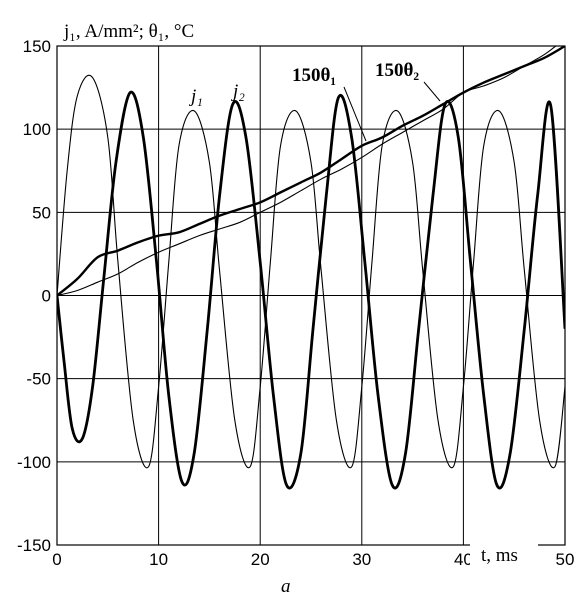  I want to click on series-label-j1: j₁, so click(195, 96).